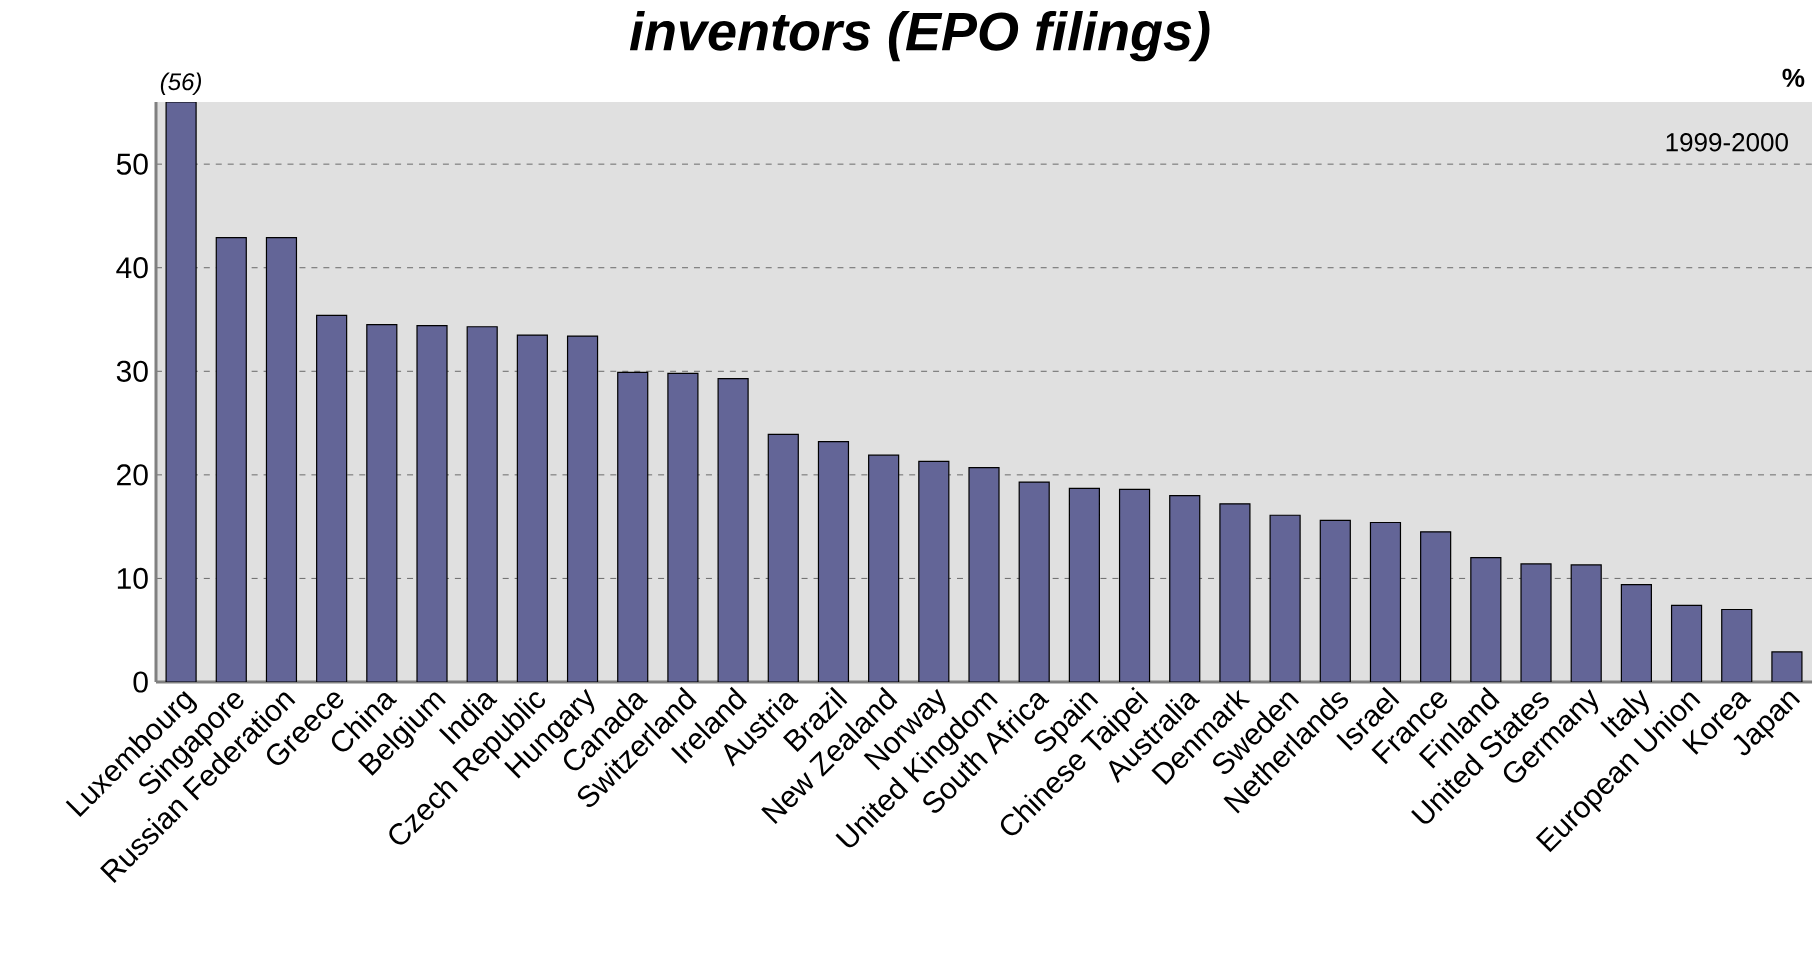 The width and height of the screenshot is (1818, 962). What do you see at coordinates (180, 83) in the screenshot?
I see `data-label: (56)` at bounding box center [180, 83].